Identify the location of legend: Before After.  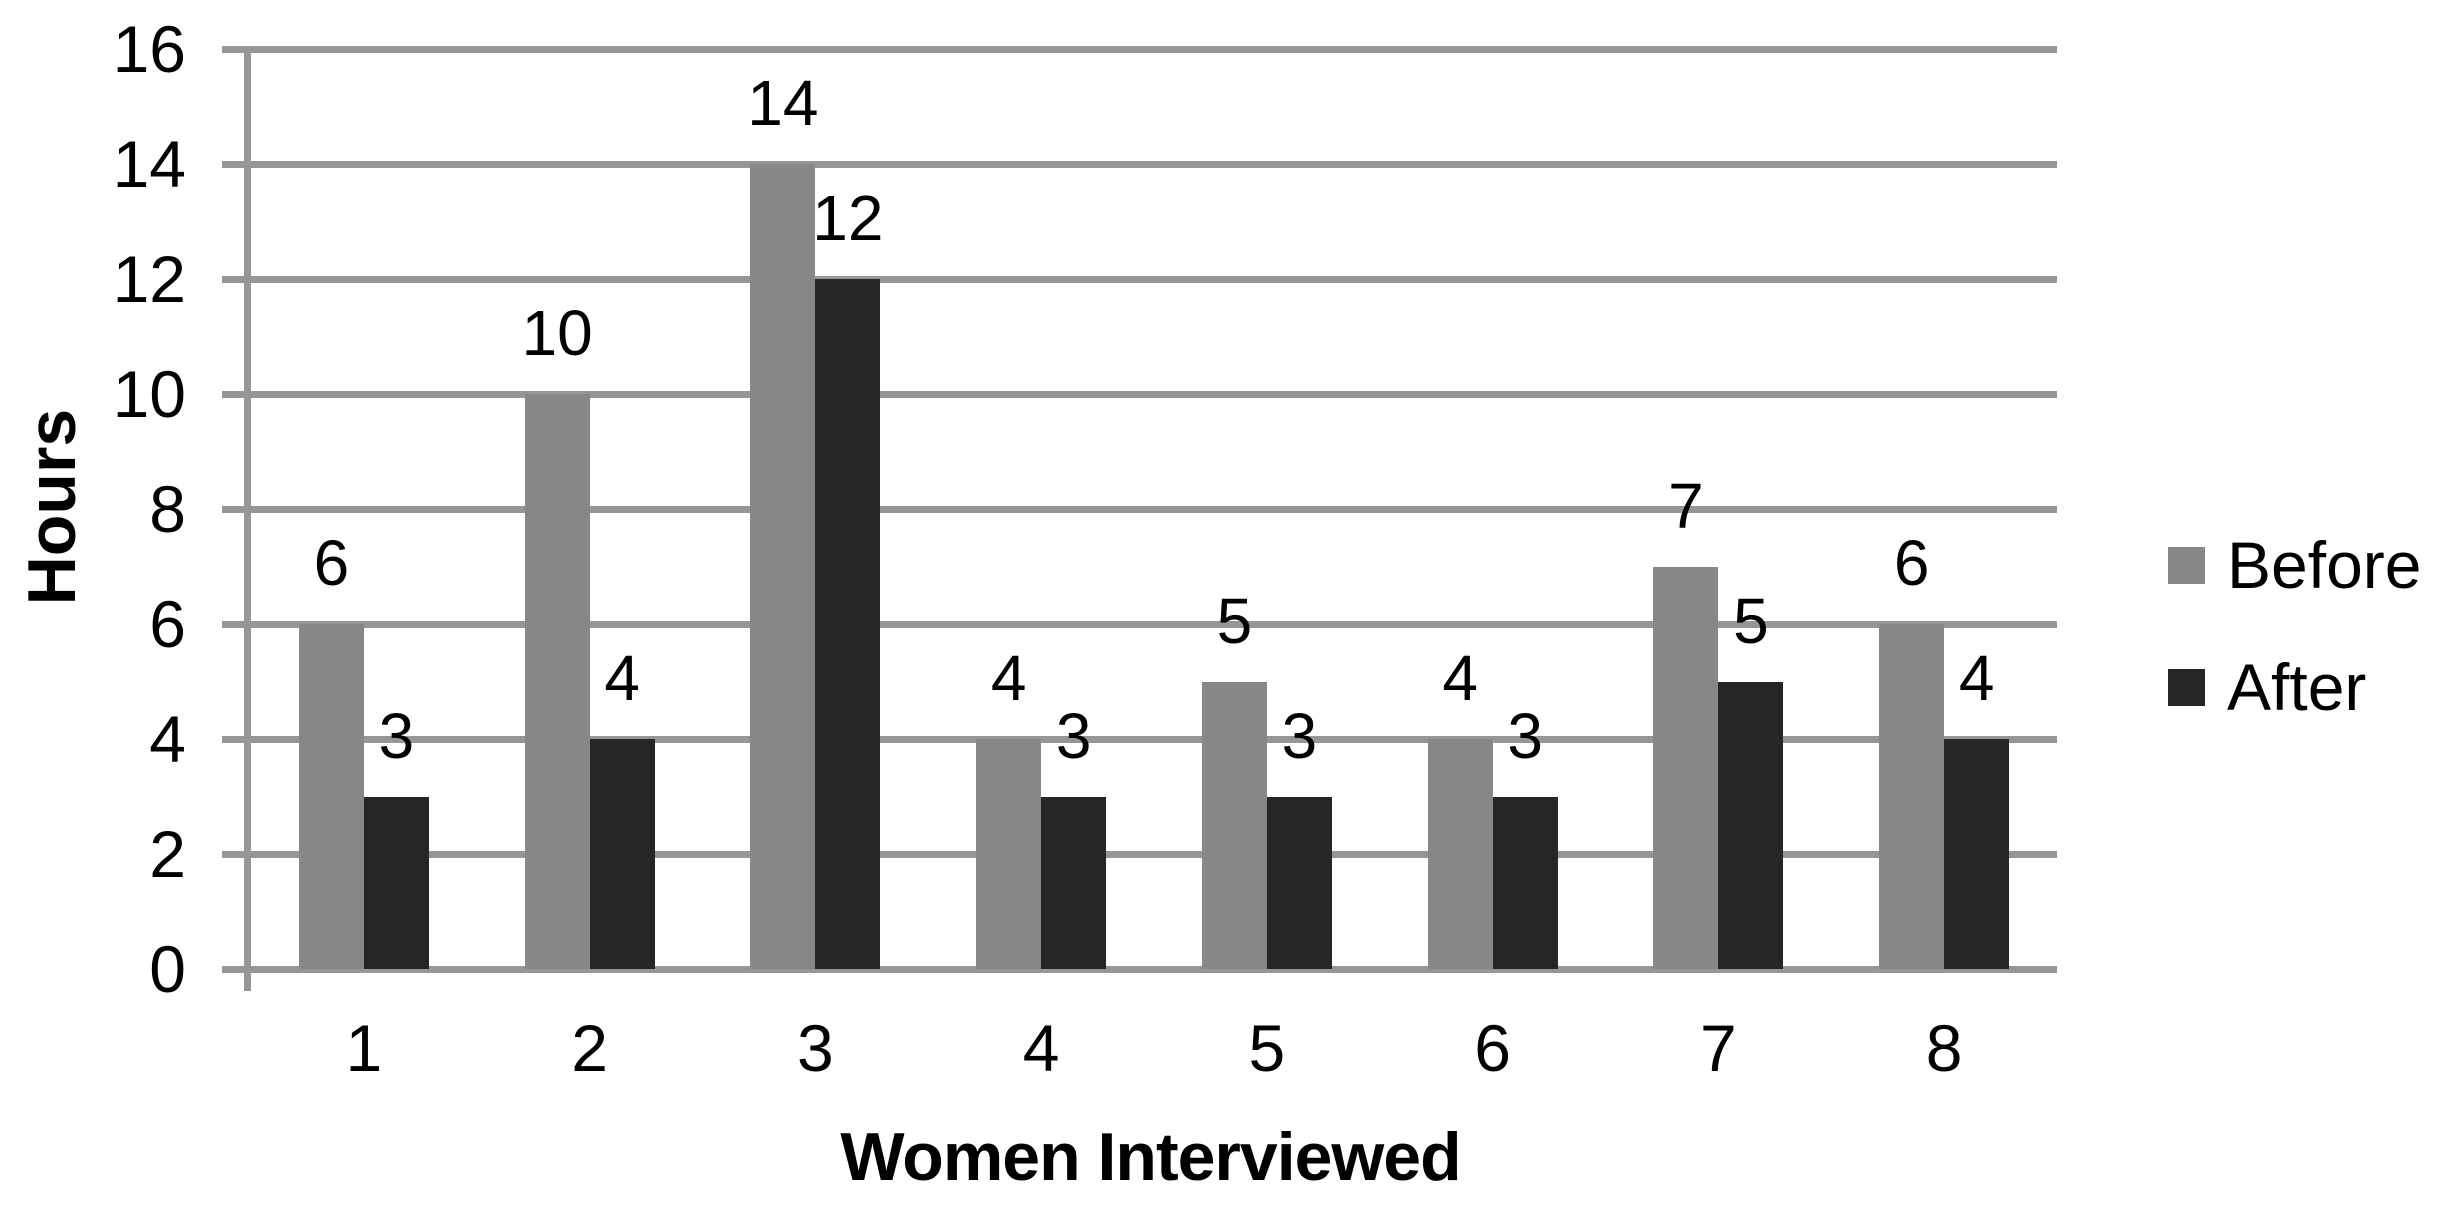
(2294, 650).